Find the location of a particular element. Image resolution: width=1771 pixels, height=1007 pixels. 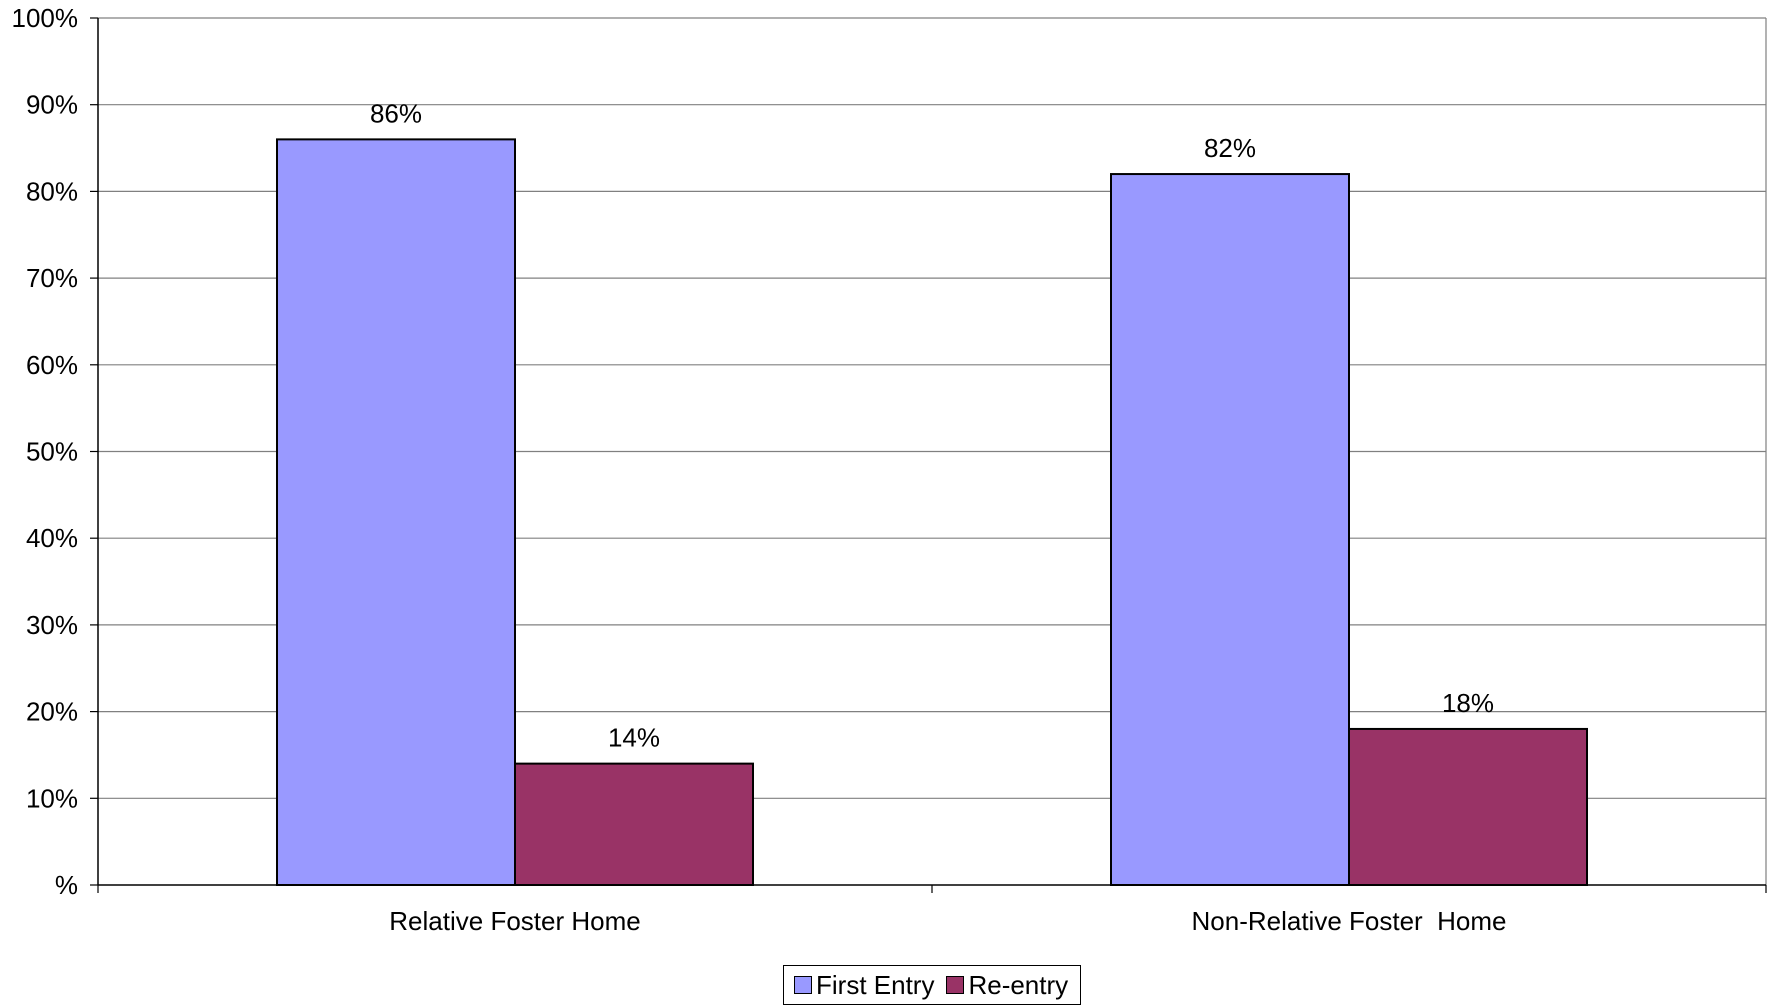

legend-item-re-entry: Re-entry is located at coordinates (1007, 985).